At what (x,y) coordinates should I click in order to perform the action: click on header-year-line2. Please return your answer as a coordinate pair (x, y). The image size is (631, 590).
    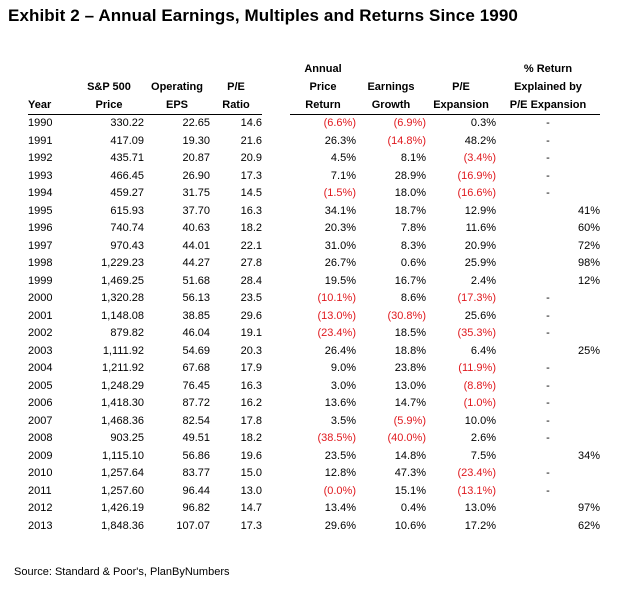
    Looking at the image, I should click on (51, 87).